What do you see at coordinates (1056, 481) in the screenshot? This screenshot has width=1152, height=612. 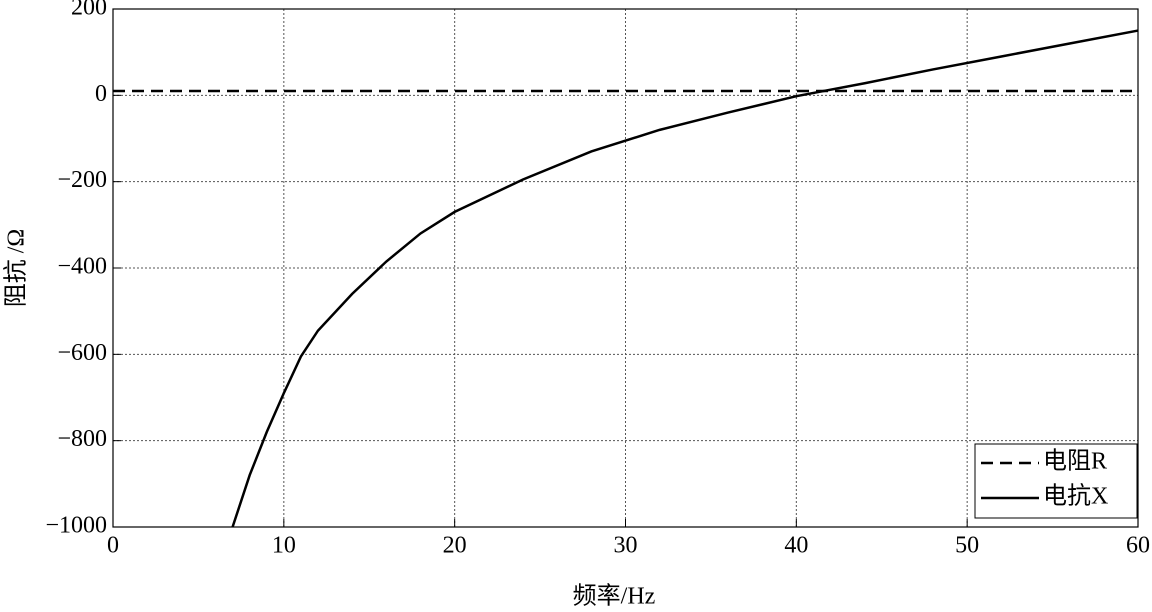 I see `legend-box` at bounding box center [1056, 481].